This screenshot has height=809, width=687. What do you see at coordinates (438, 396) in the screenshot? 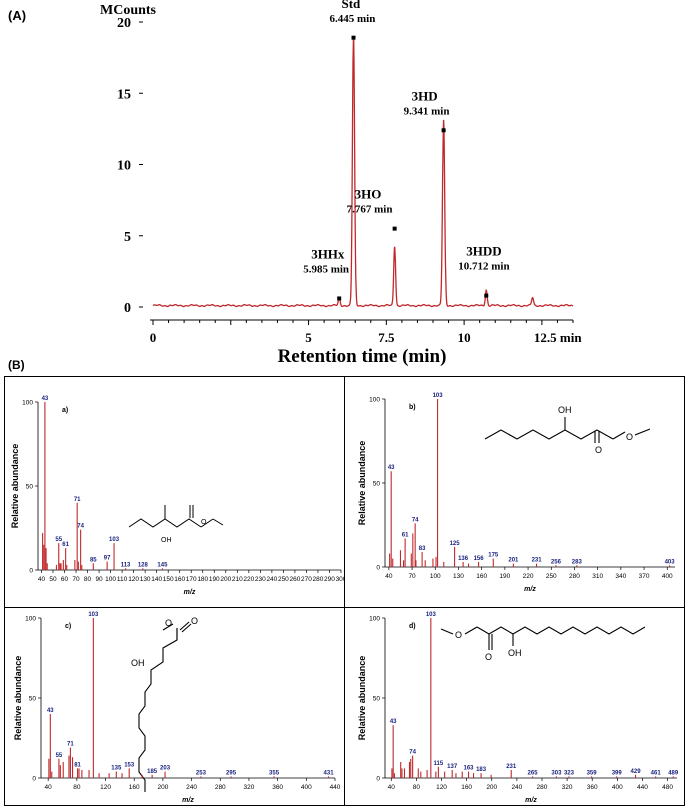
I see `peak-label: 103` at bounding box center [438, 396].